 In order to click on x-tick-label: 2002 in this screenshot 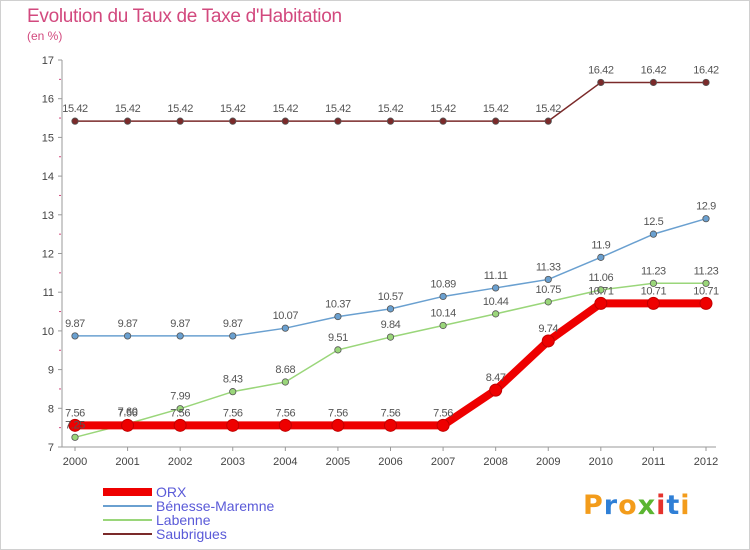, I will do `click(180, 462)`.